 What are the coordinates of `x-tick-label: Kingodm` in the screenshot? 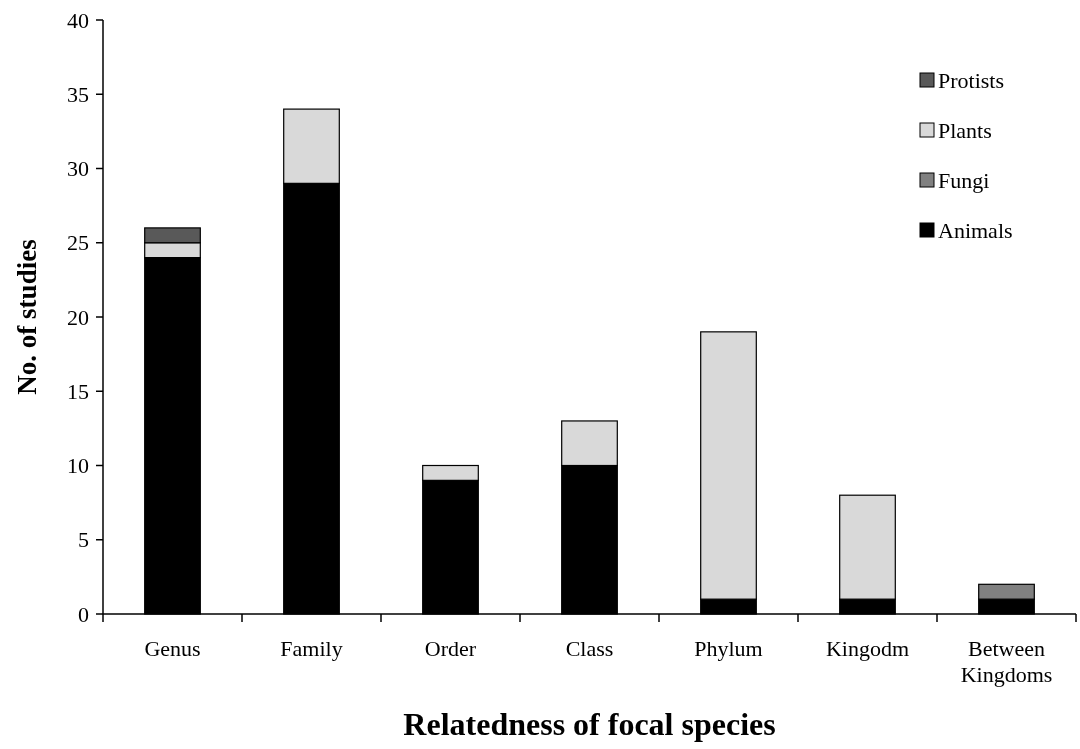 It's located at (867, 648).